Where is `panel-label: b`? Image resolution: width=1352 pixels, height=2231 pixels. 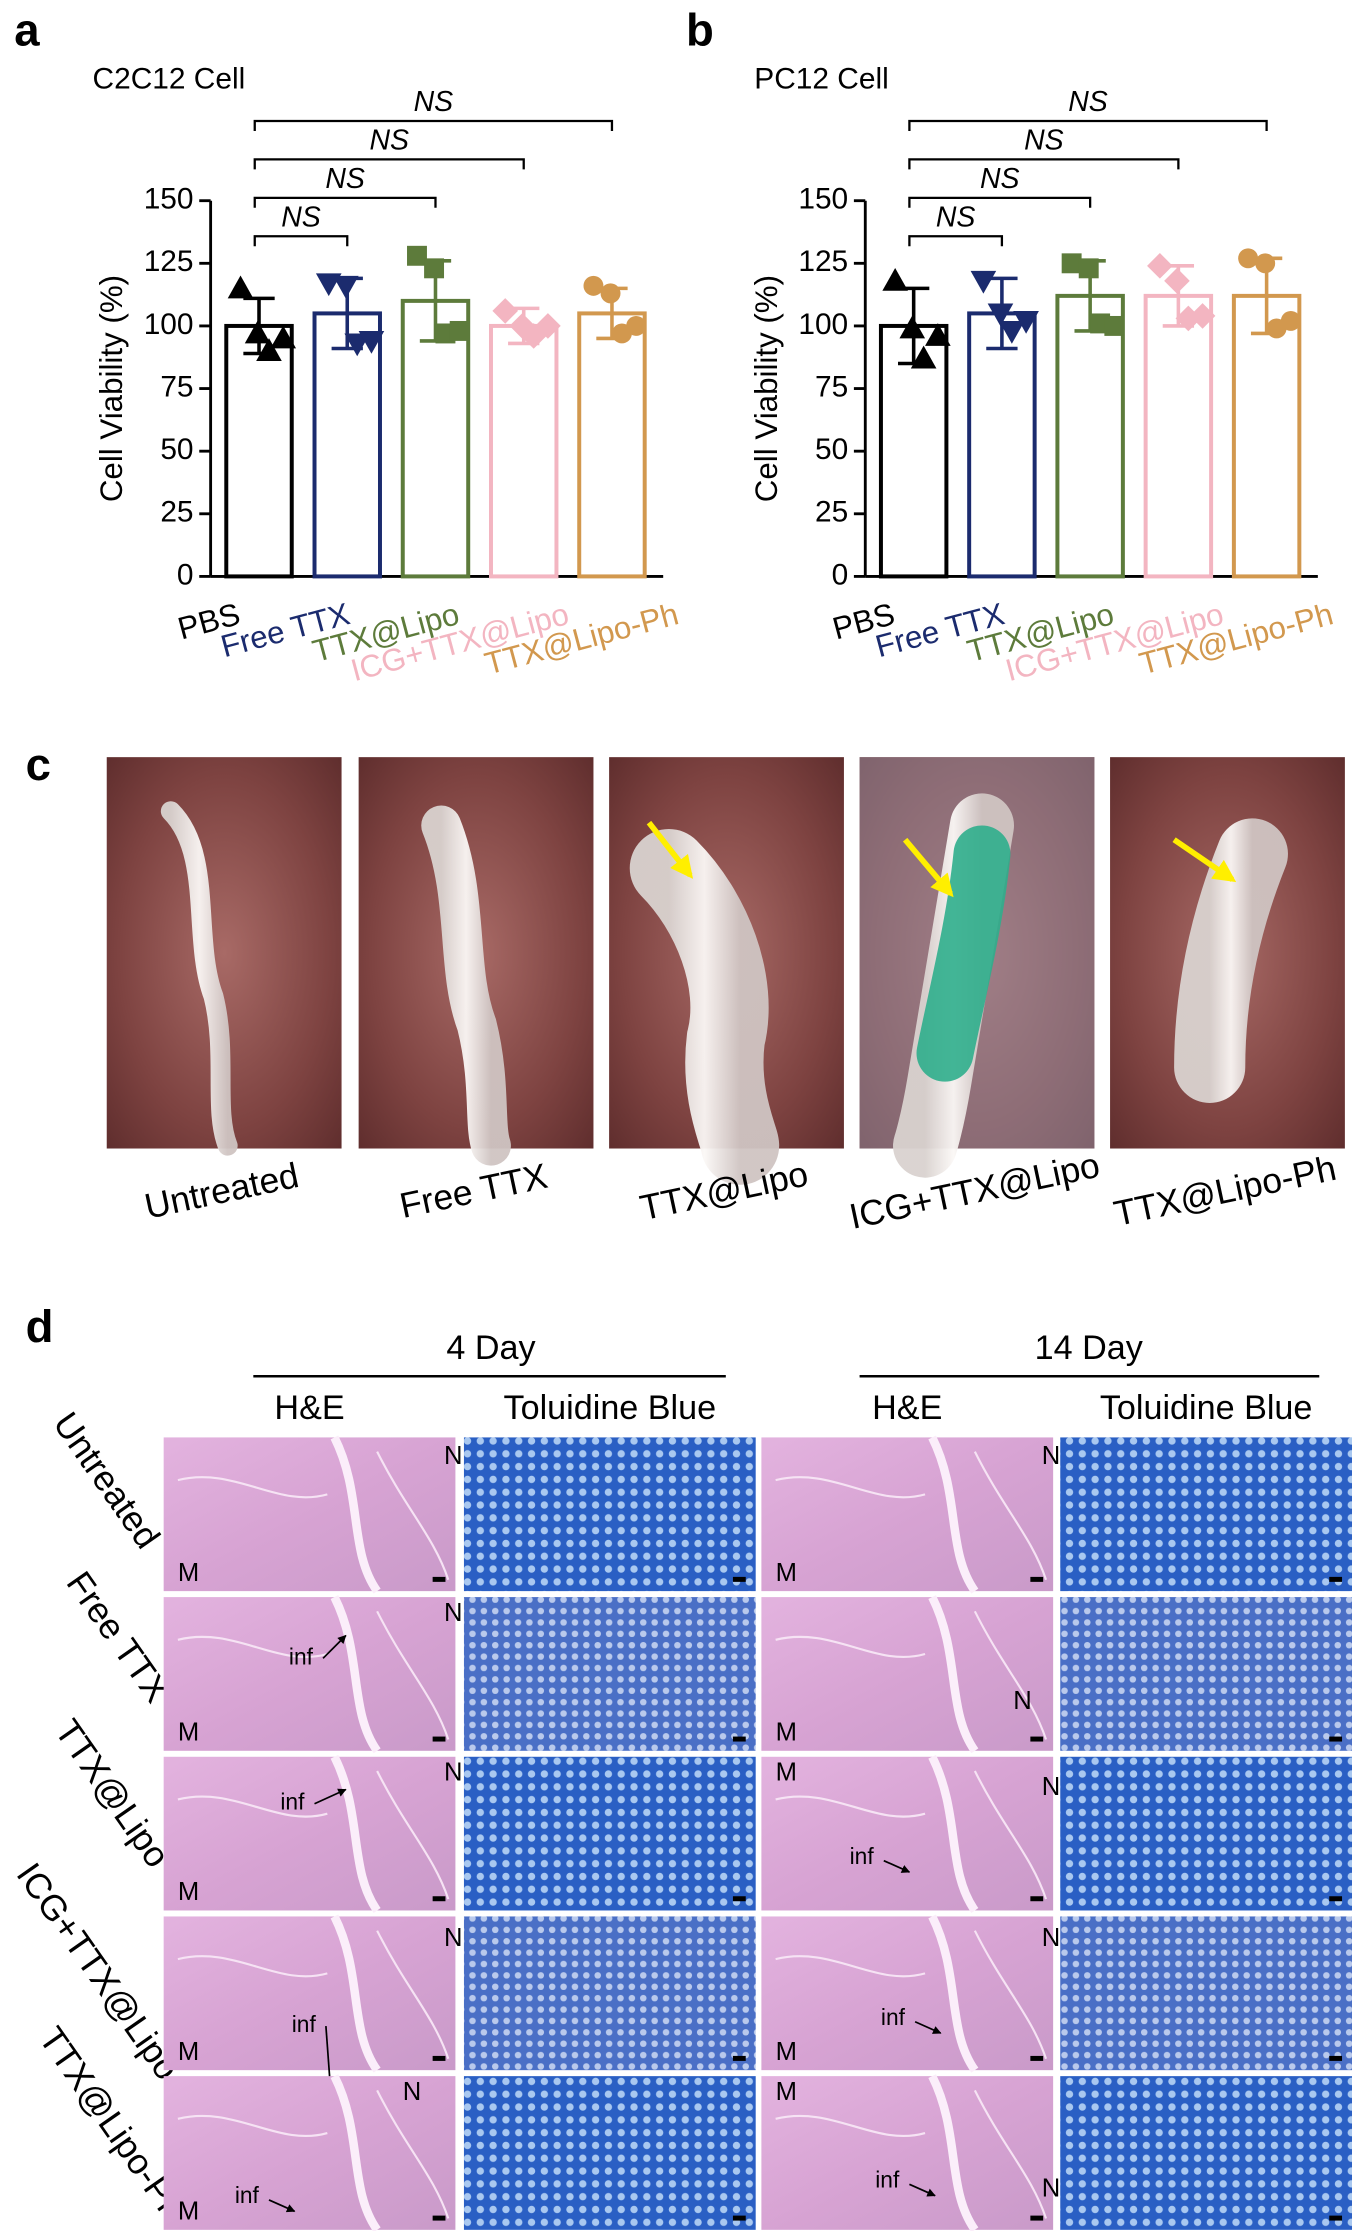 panel-label: b is located at coordinates (700, 30).